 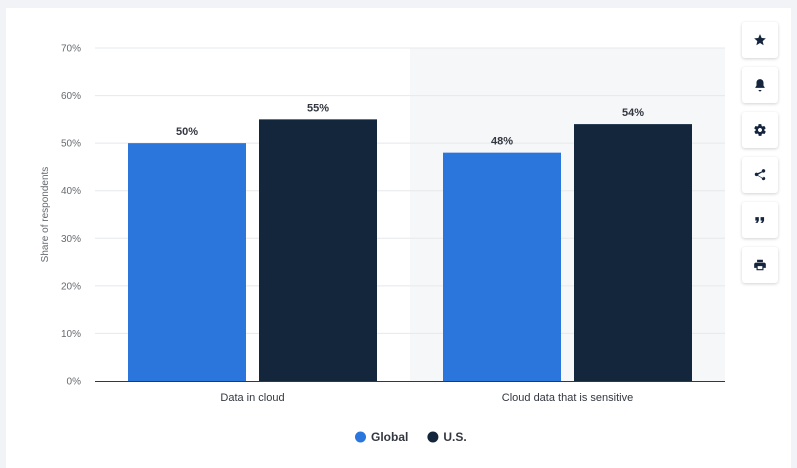 What do you see at coordinates (71, 216) in the screenshot?
I see `y-axis-ticks: 0% 10% 20% 30% 40% 50% 60% 70%` at bounding box center [71, 216].